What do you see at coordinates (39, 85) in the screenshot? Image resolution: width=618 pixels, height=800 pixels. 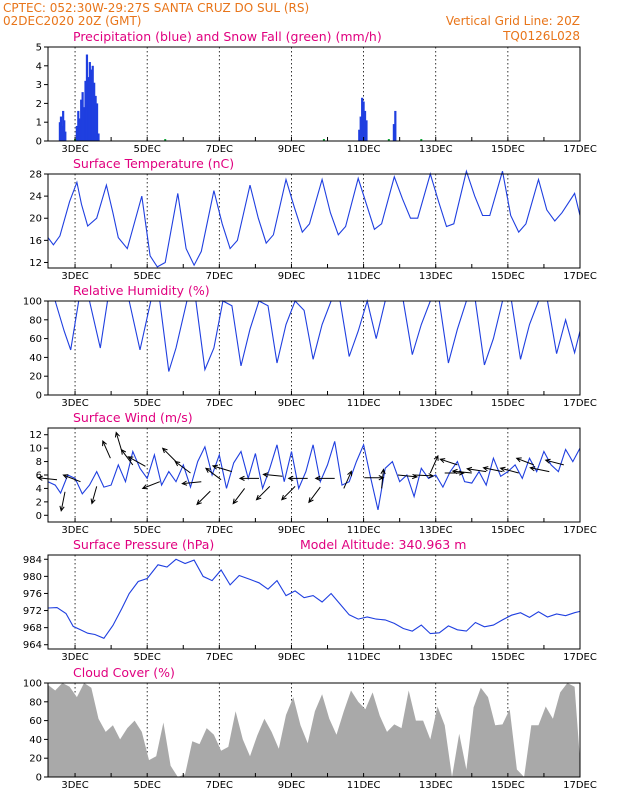 I see `precip-y-tick-label: 3` at bounding box center [39, 85].